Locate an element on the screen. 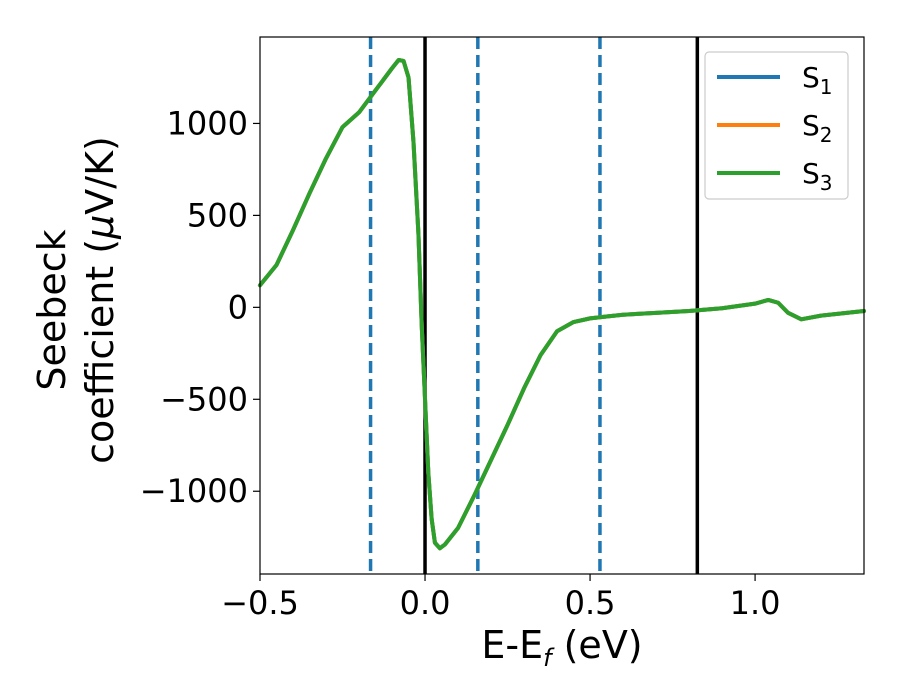 This screenshot has height=700, width=900. x-axis-label: E-Ef (eV) is located at coordinates (561, 647).